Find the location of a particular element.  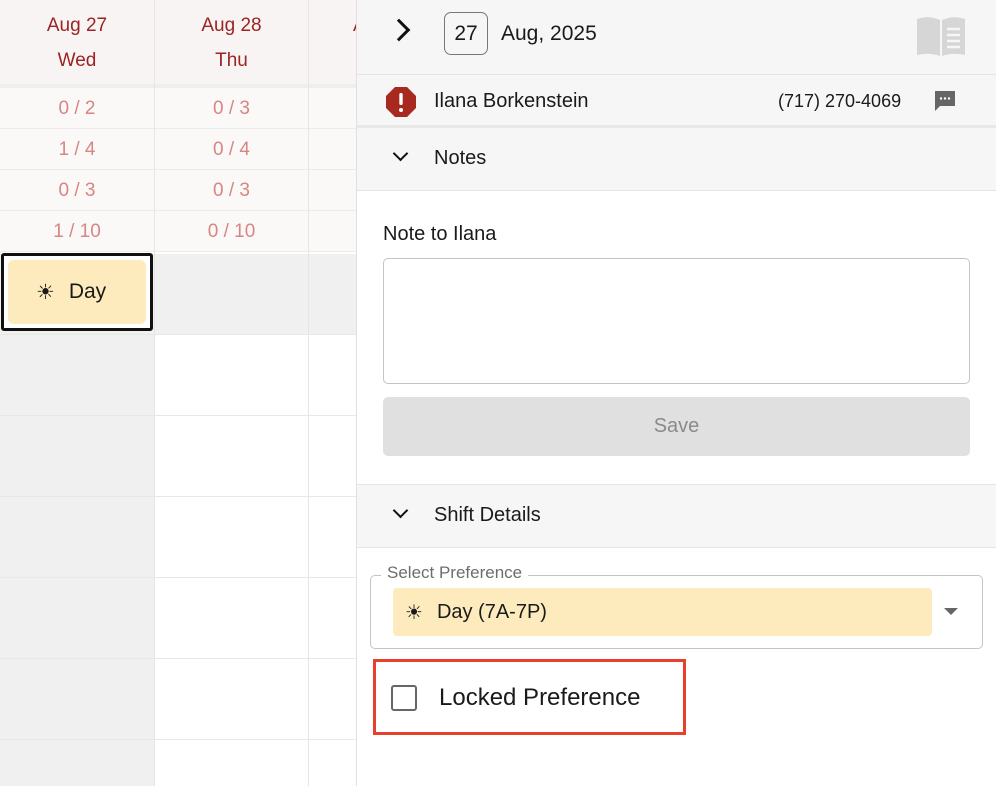

column-date: Aug 28 is located at coordinates (231, 25).